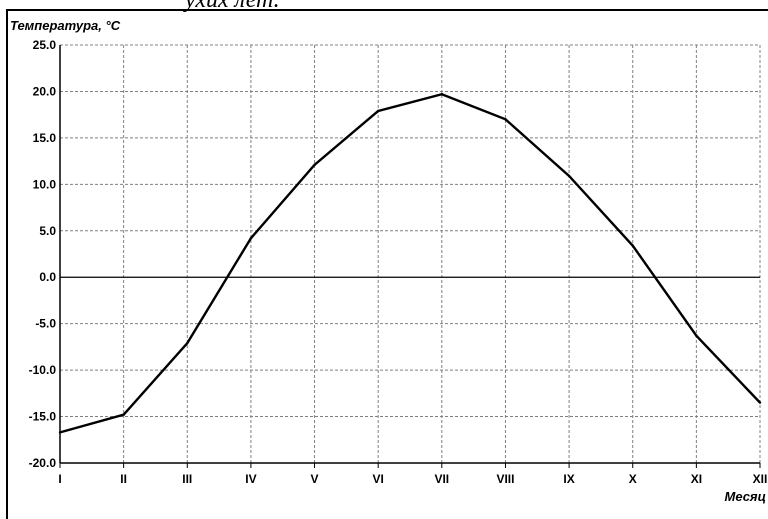 This screenshot has width=768, height=519. Describe the element at coordinates (45, 184) in the screenshot. I see `y-tick-label: 10.0` at that location.